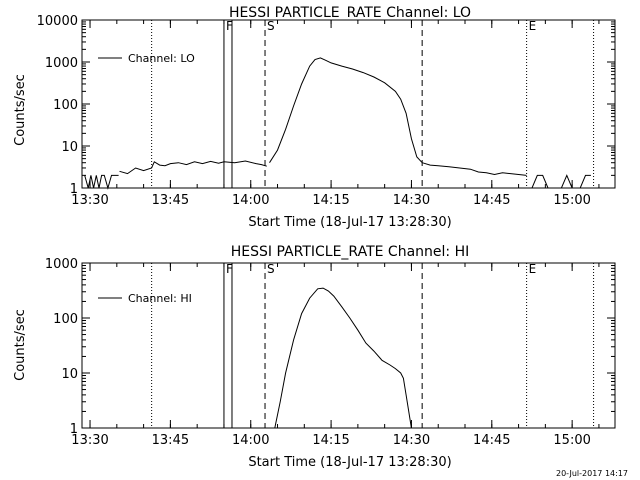 This screenshot has height=480, width=640. What do you see at coordinates (330, 440) in the screenshot?
I see `x-tick-label-hi: 14:15` at bounding box center [330, 440].